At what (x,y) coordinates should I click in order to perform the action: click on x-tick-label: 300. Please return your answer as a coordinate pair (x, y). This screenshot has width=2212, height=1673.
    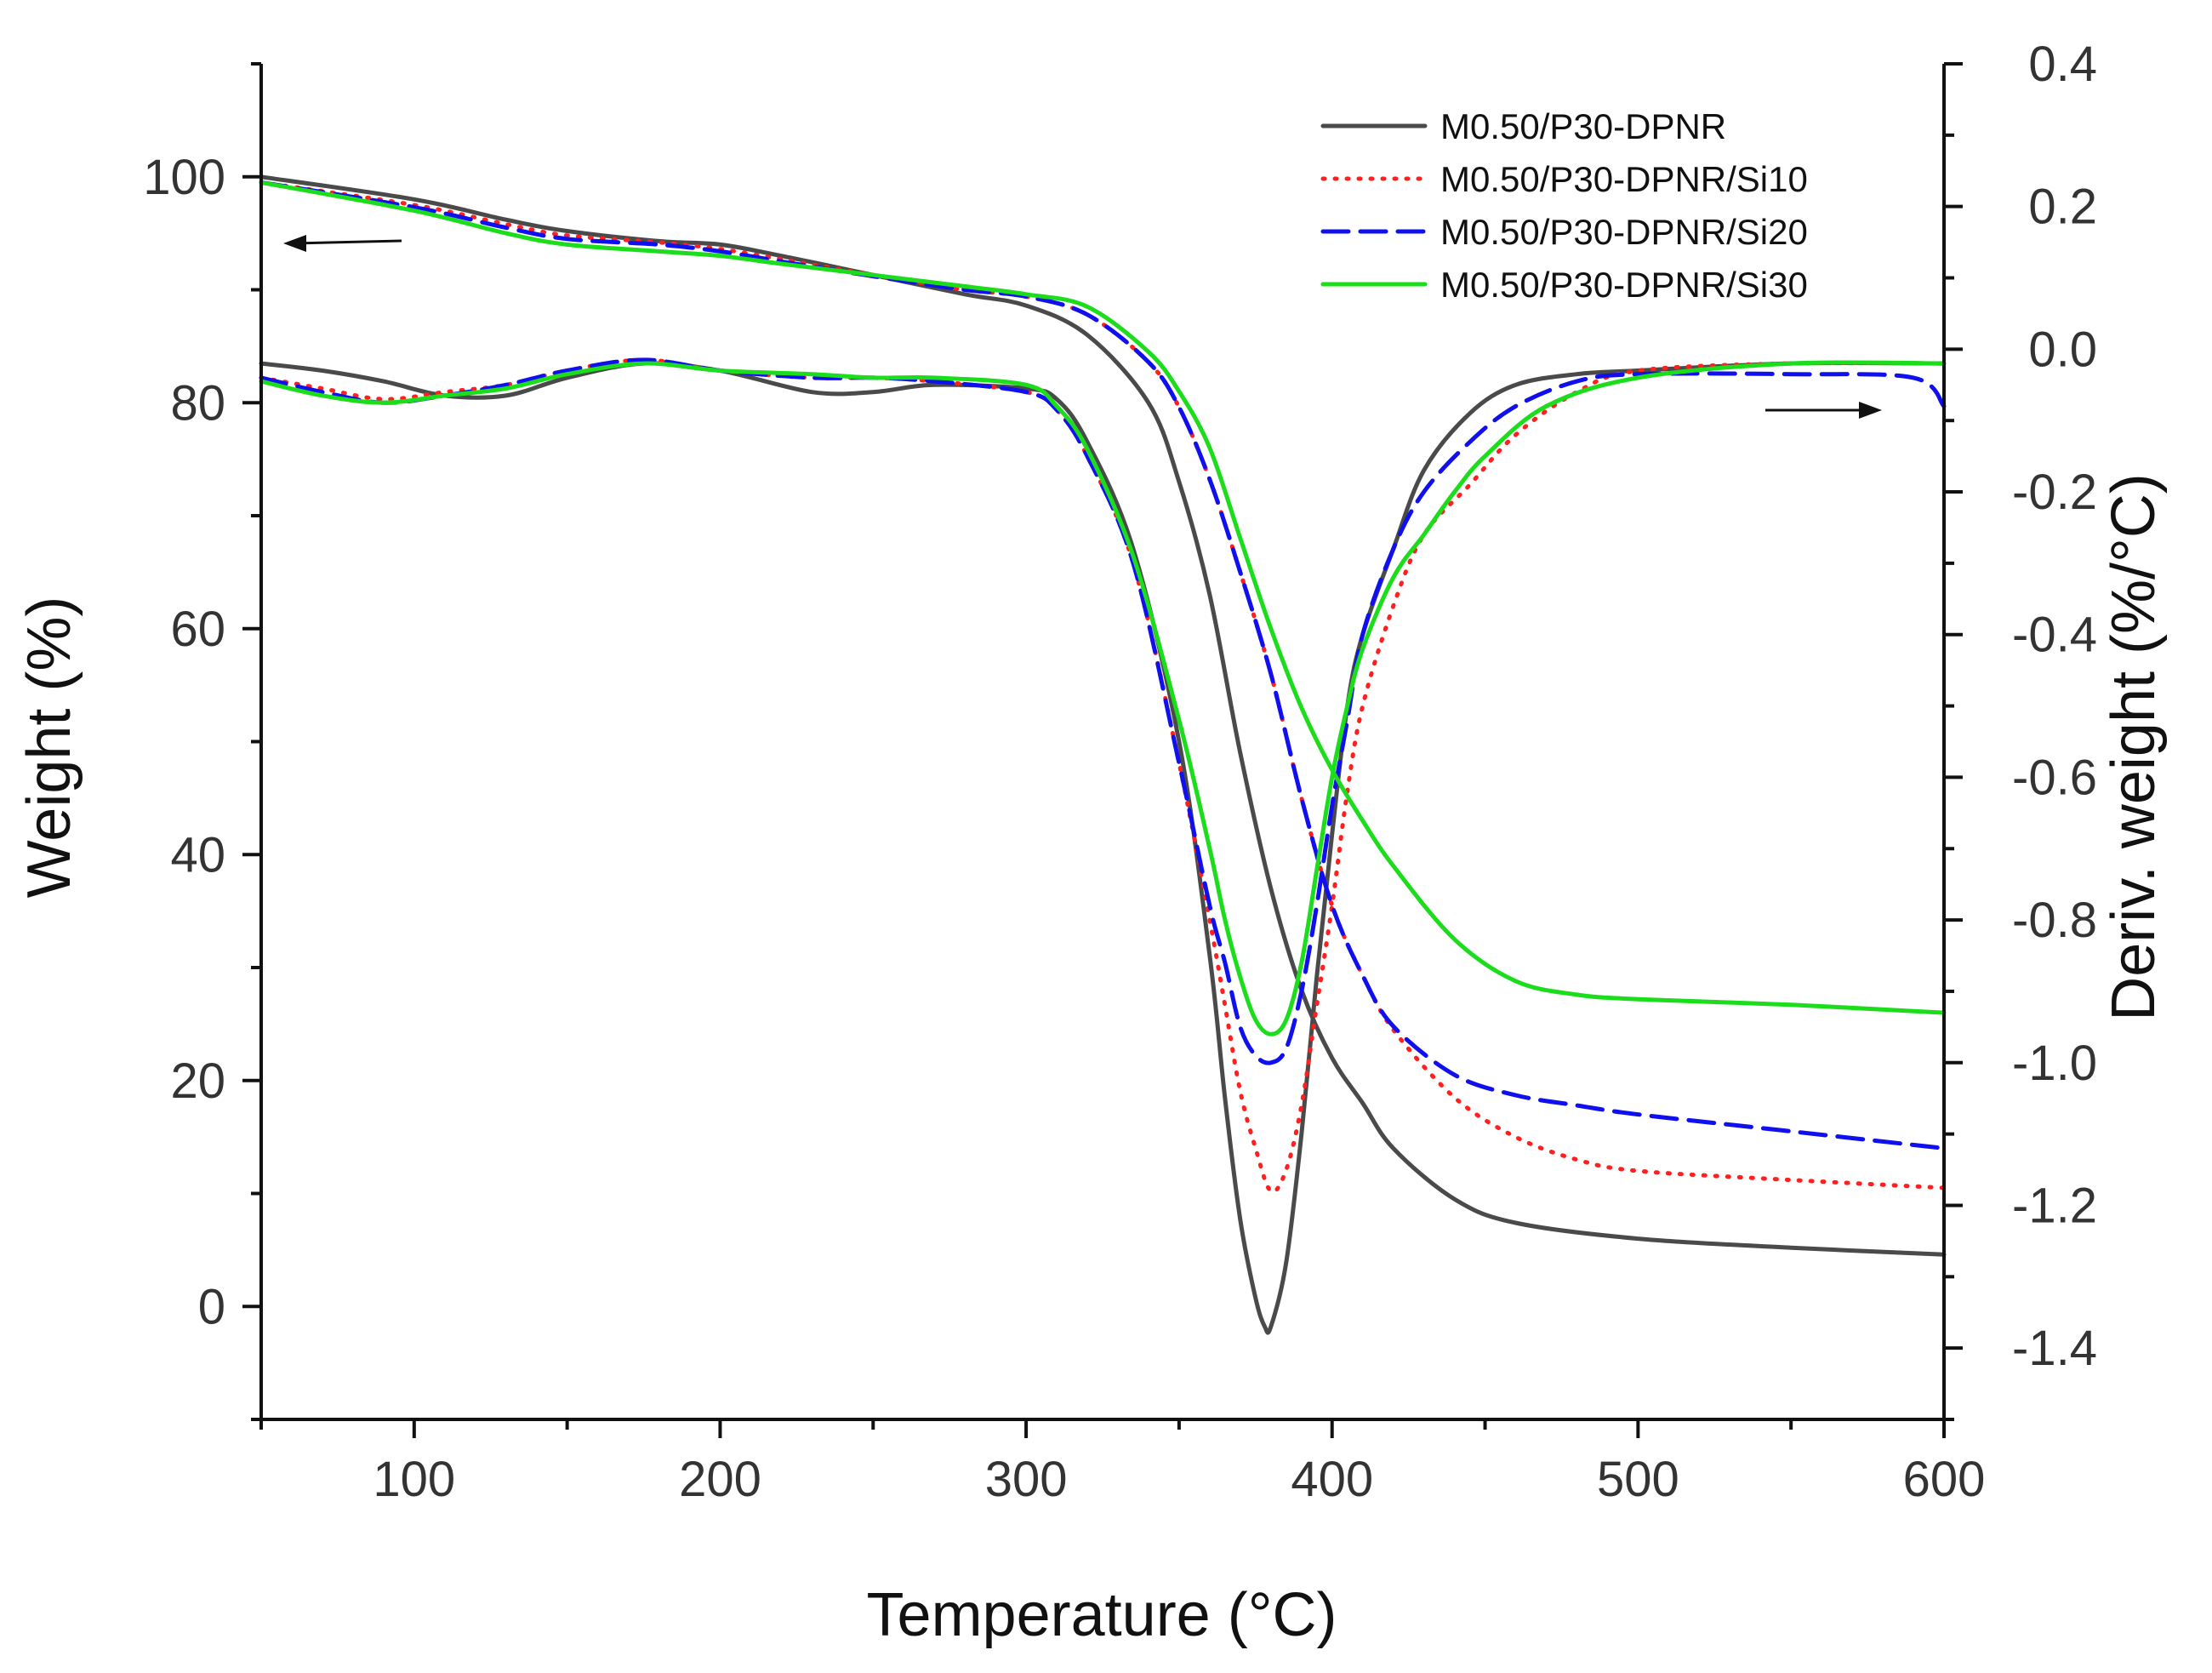
    Looking at the image, I should click on (1026, 1479).